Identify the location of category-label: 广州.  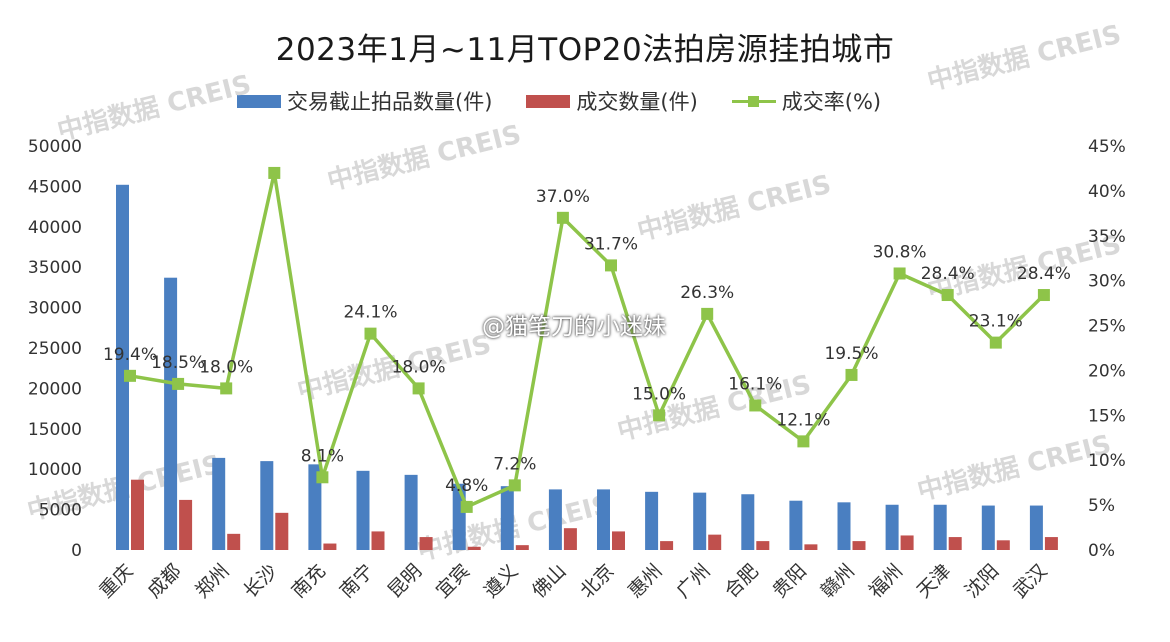
(693, 581).